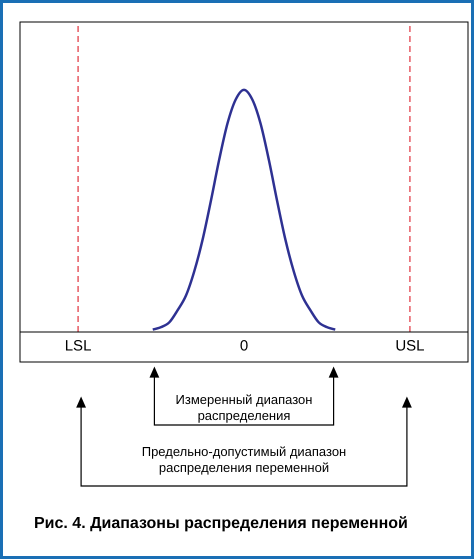 The width and height of the screenshot is (474, 559). I want to click on x-tick-label: USL, so click(410, 346).